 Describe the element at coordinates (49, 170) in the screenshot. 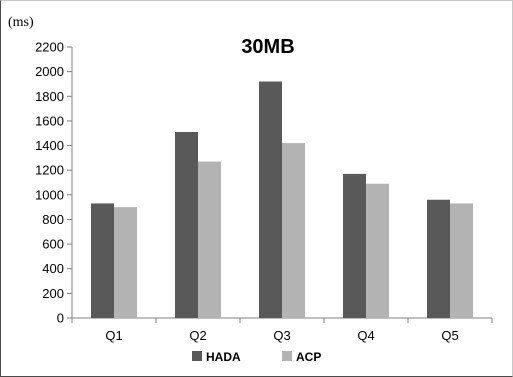

I see `y-tick-label: 1200` at that location.